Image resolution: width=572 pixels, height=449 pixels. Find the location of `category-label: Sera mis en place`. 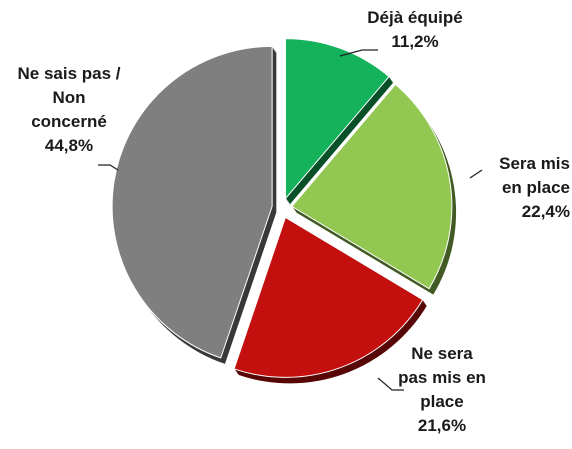

category-label: Sera mis en place is located at coordinates (534, 175).